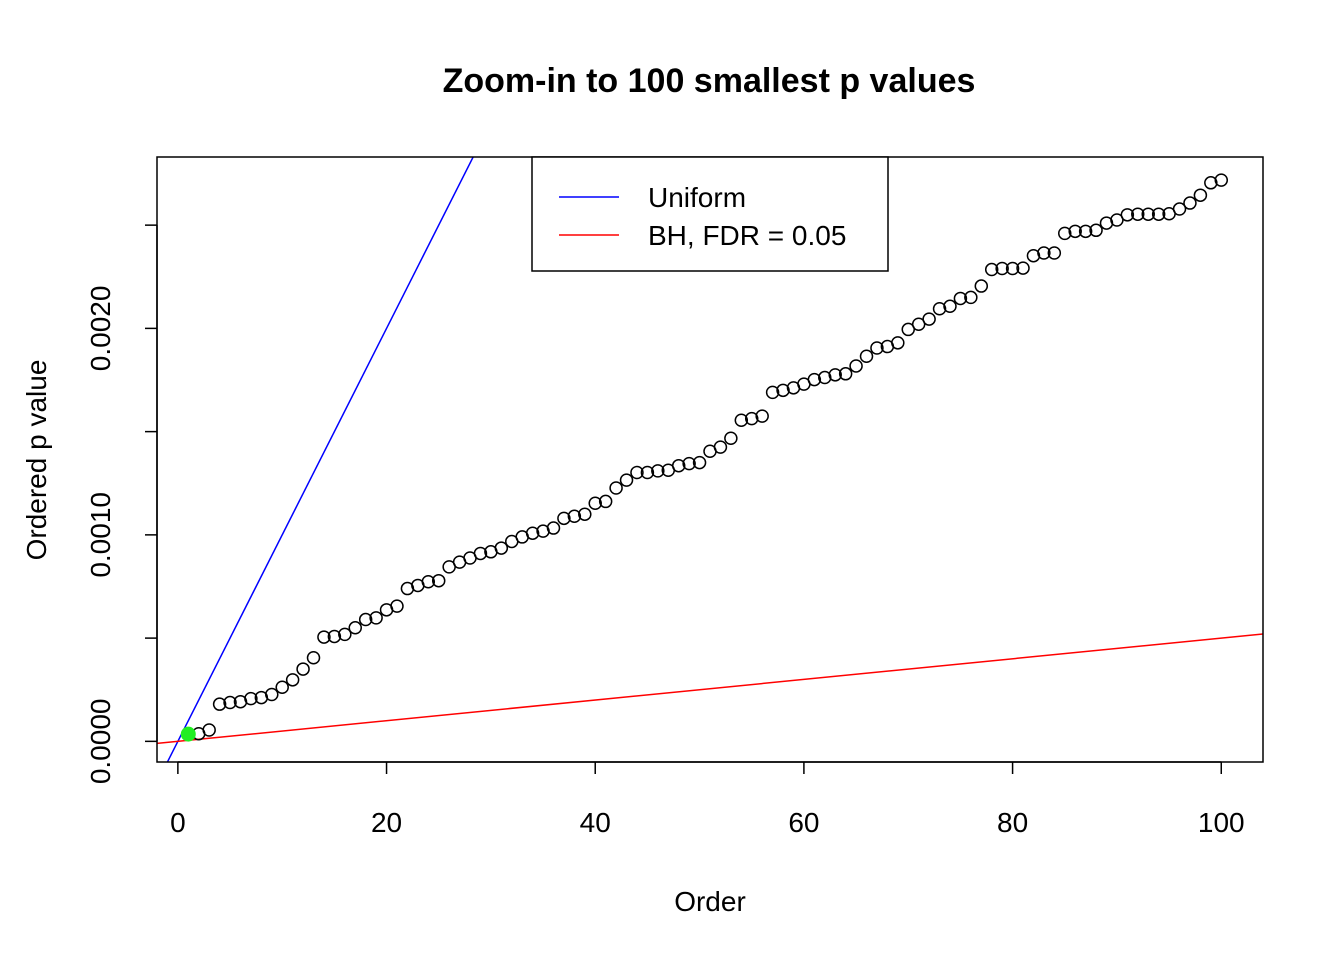 The image size is (1344, 960). I want to click on x-tick-label: 20, so click(386, 822).